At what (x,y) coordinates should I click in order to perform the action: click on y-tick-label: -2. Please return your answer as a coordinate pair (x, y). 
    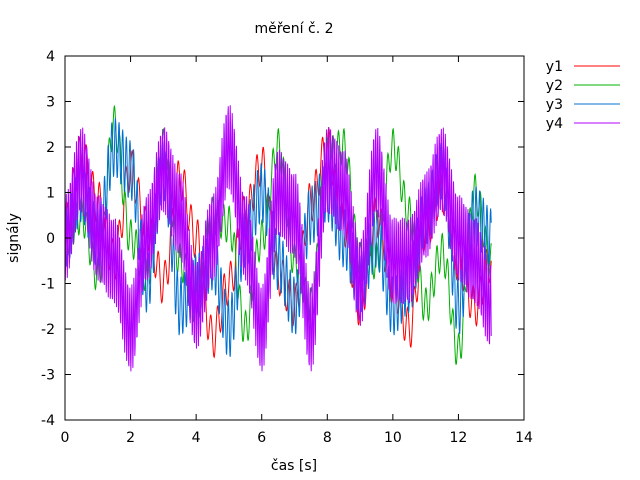
    Looking at the image, I should click on (48, 330).